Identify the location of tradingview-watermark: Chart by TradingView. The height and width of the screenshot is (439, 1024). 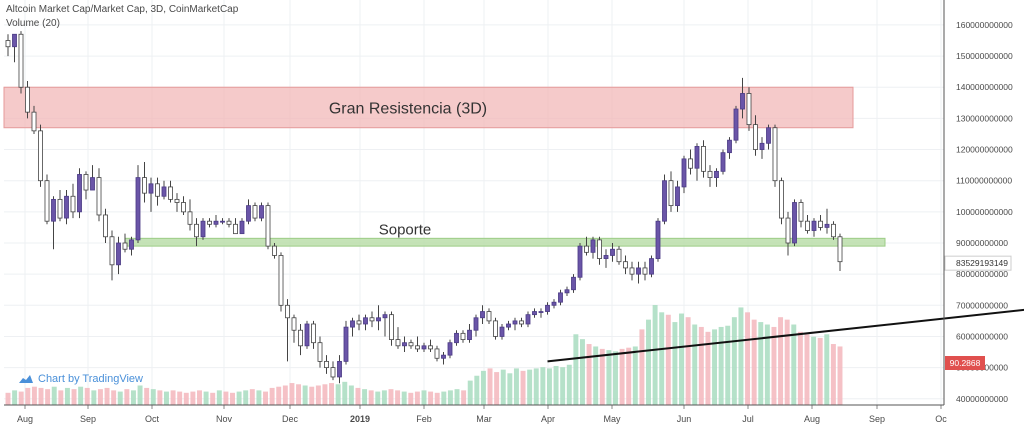
(80, 379).